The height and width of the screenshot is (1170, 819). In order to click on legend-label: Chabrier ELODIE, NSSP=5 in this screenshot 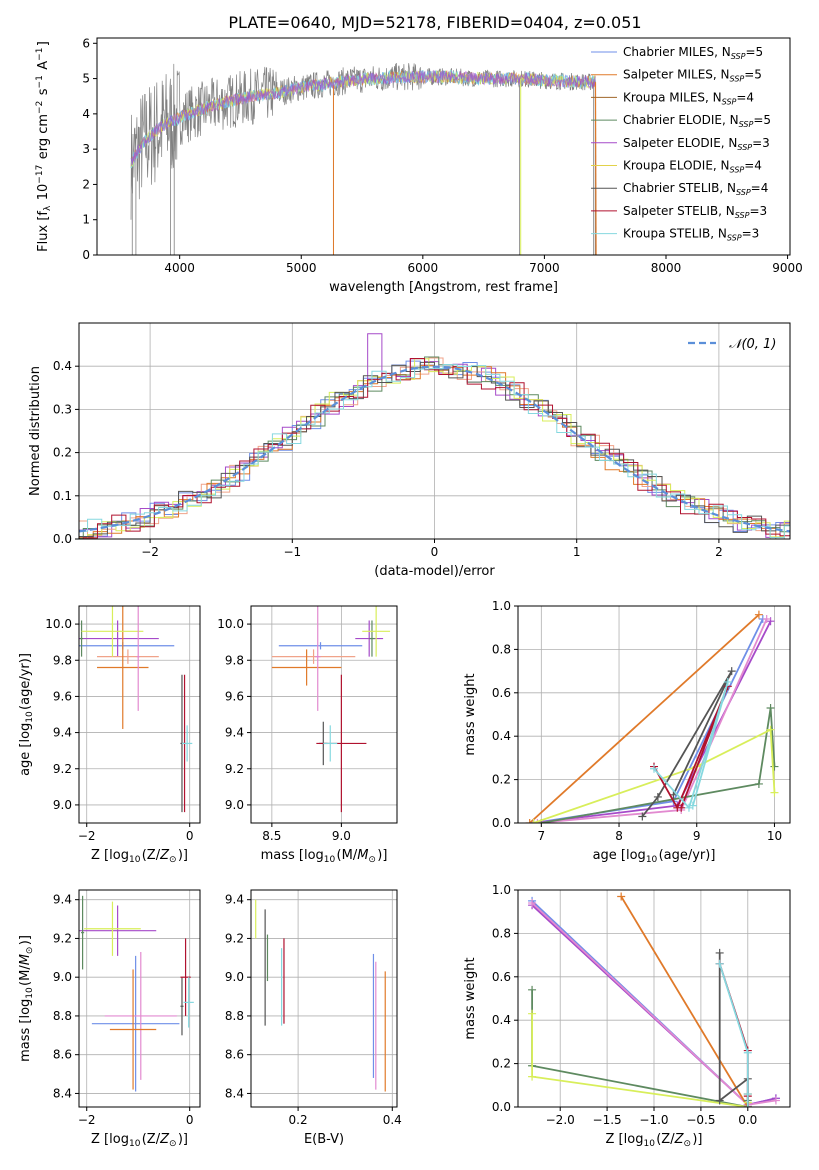, I will do `click(697, 121)`.